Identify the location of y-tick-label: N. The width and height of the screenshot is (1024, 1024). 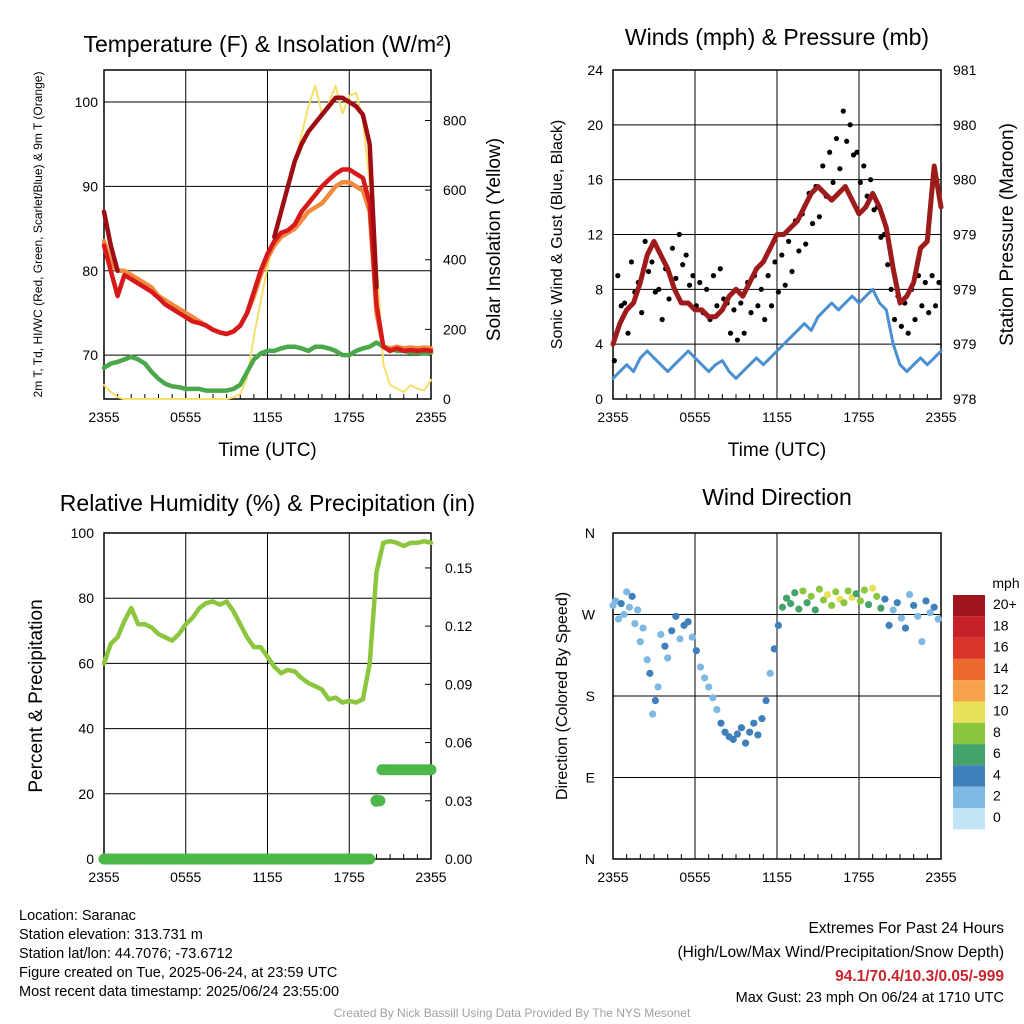
(590, 533).